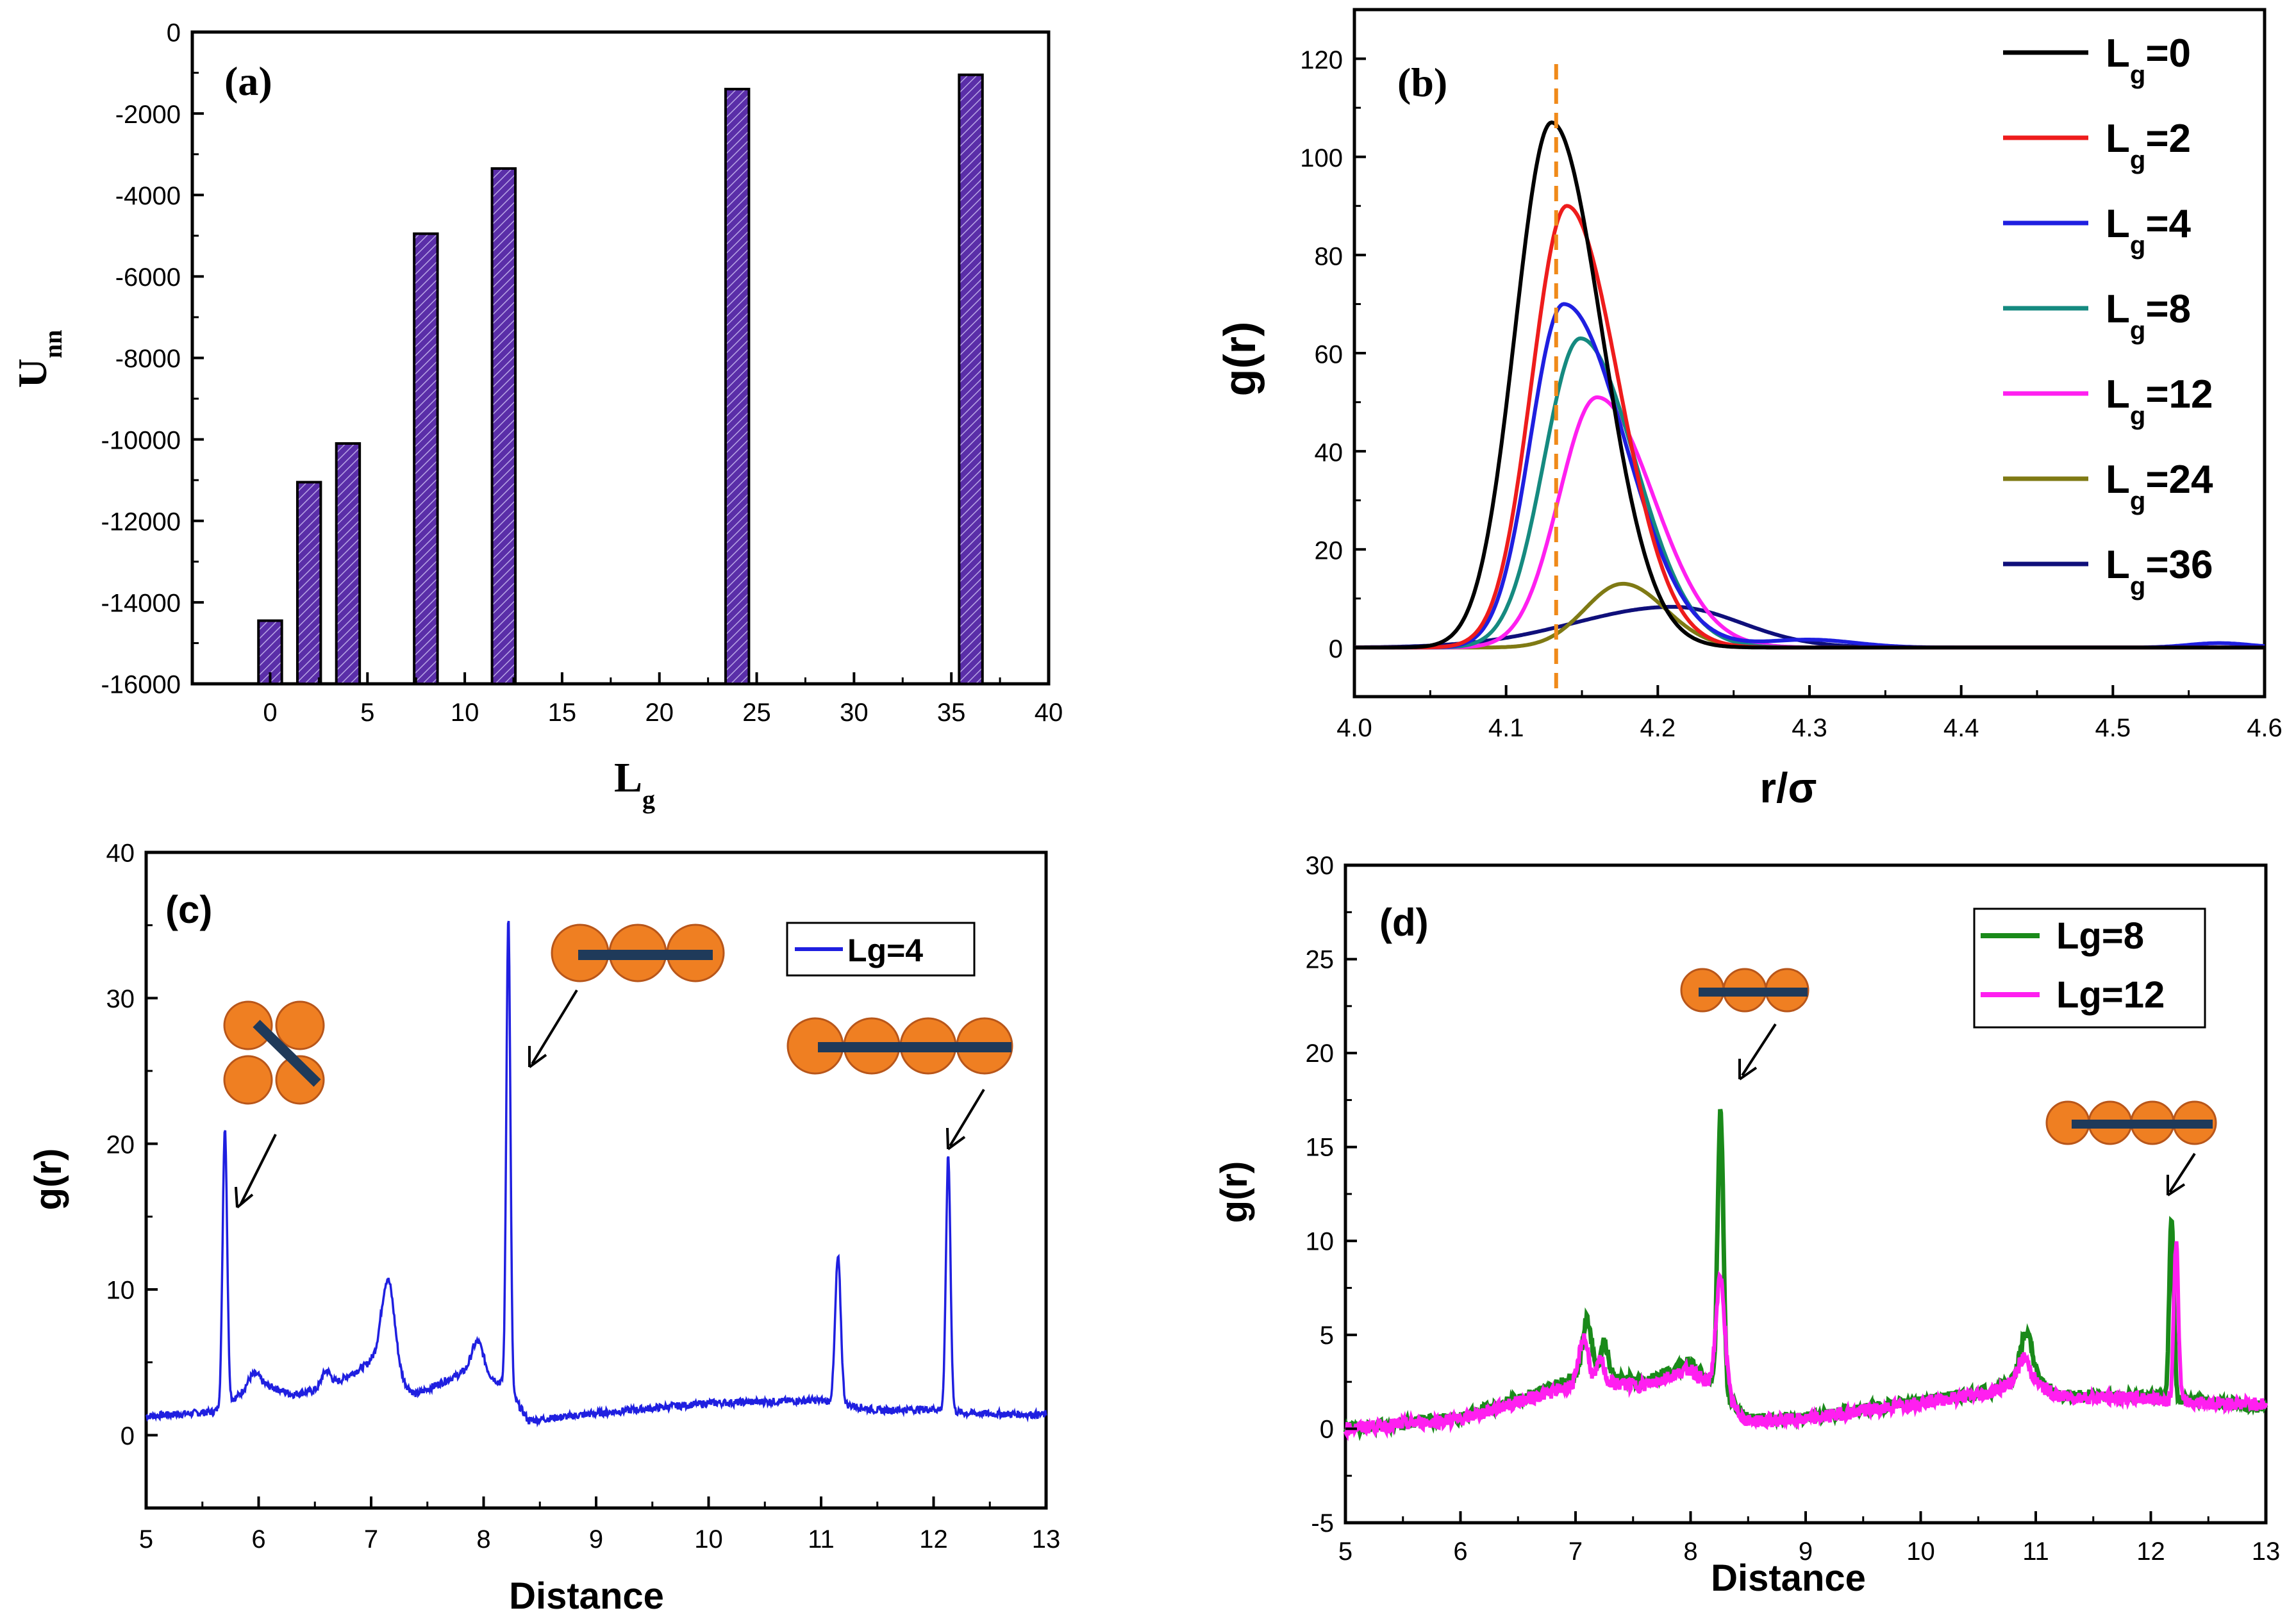 The height and width of the screenshot is (1624, 2296). What do you see at coordinates (2149, 231) in the screenshot?
I see `legend-entry: Lg=4` at bounding box center [2149, 231].